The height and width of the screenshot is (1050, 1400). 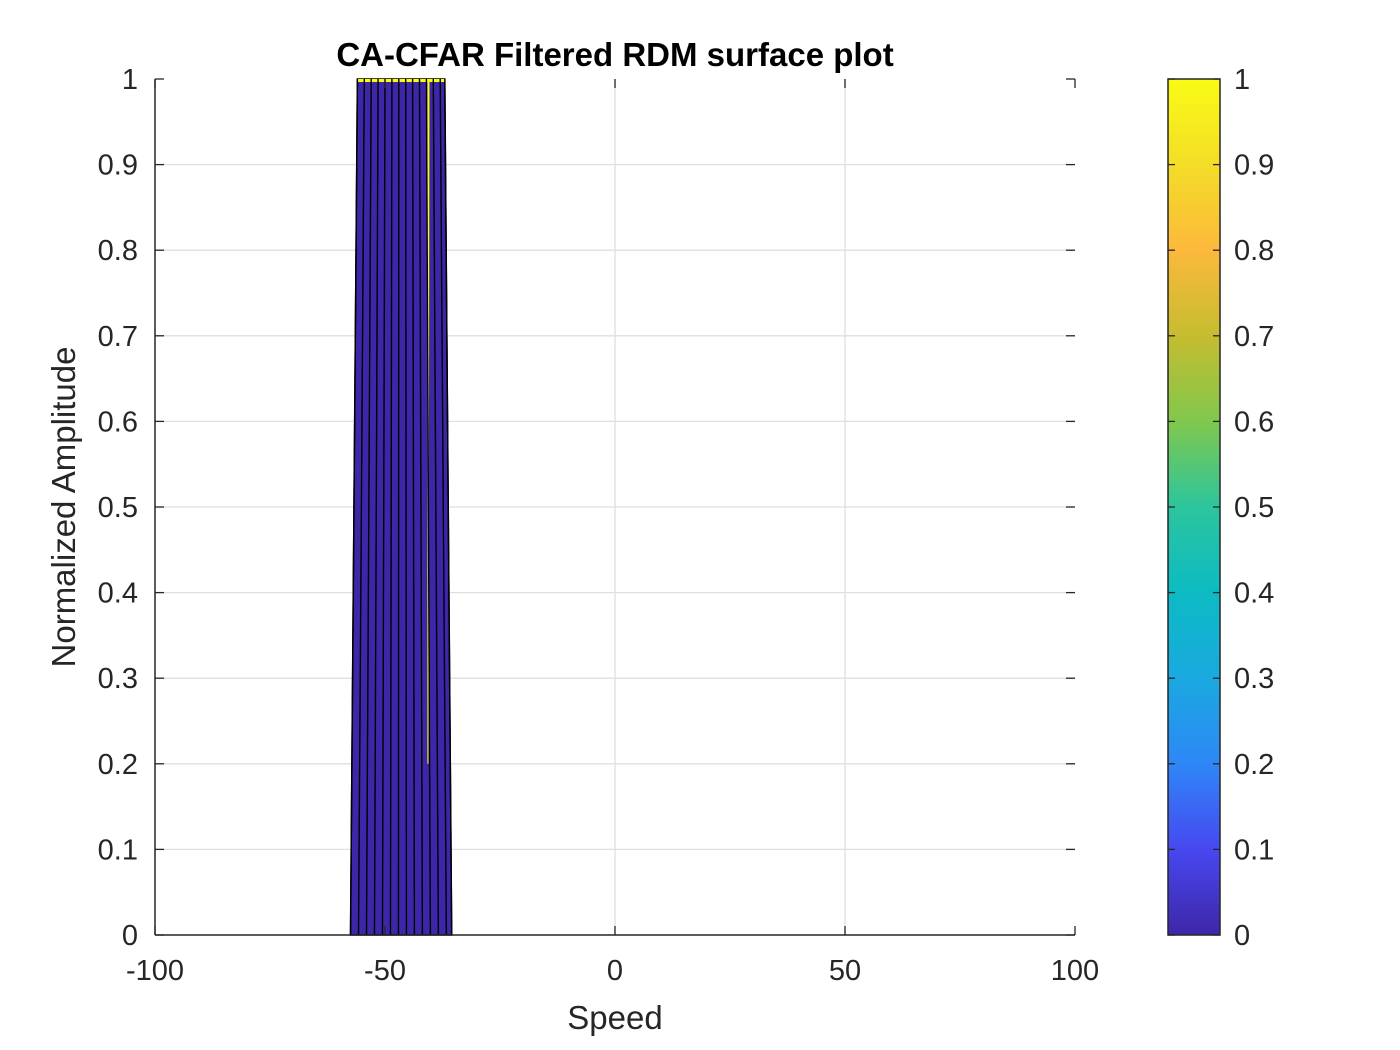 What do you see at coordinates (1242, 80) in the screenshot?
I see `colorbar-tick-label: 1` at bounding box center [1242, 80].